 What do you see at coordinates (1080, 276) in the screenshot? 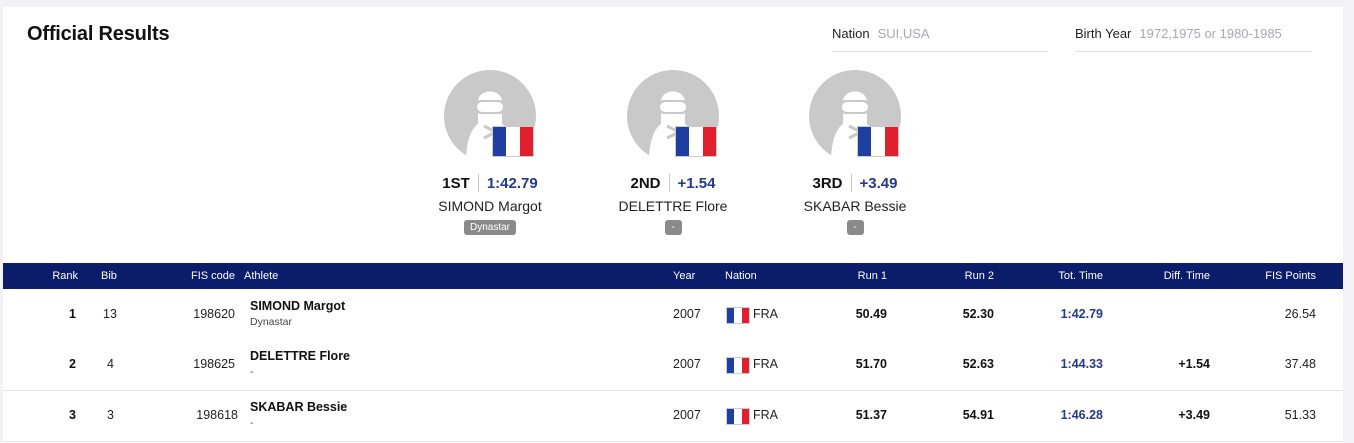
I see `col-tot-time: Tot. Time` at bounding box center [1080, 276].